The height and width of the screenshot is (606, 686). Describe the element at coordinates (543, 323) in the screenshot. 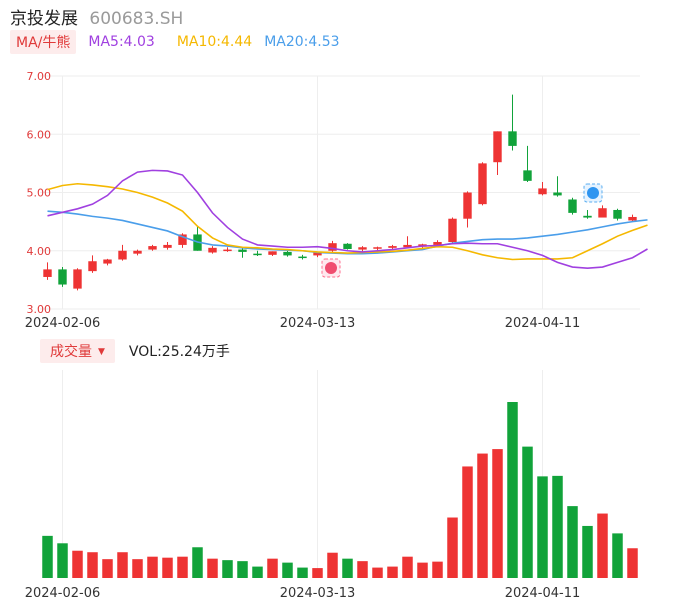

I see `x-tick-label: 2024-04-11` at that location.